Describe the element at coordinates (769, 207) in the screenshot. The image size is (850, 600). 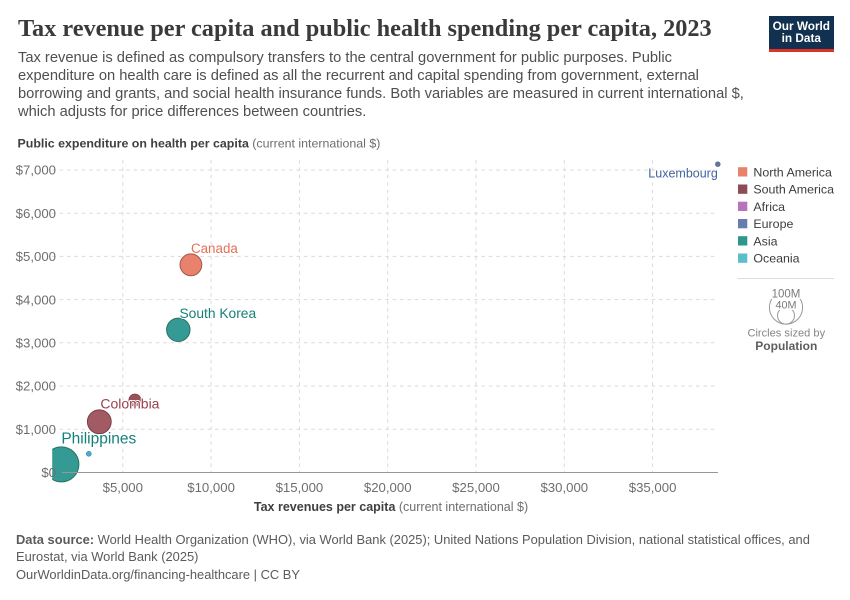
I see `svg-text: Africa` at that location.